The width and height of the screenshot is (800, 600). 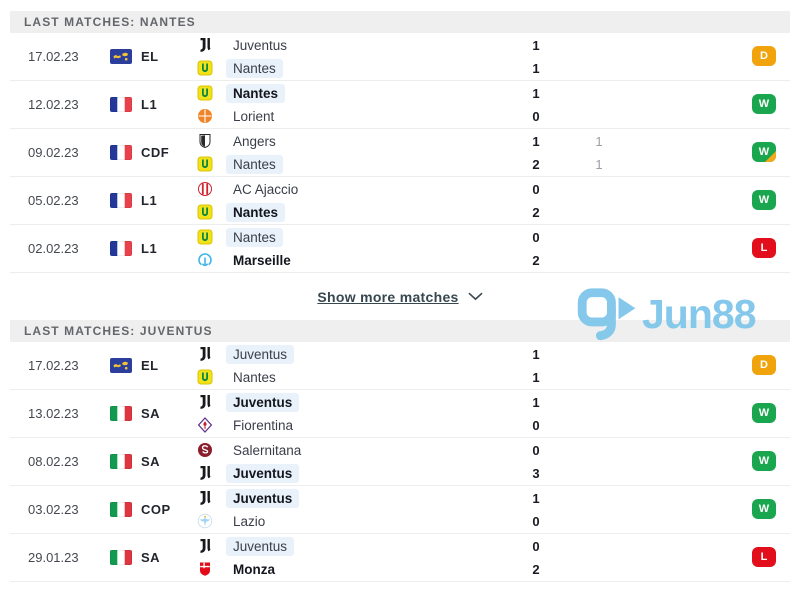 What do you see at coordinates (764, 56) in the screenshot?
I see `result-badge: D` at bounding box center [764, 56].